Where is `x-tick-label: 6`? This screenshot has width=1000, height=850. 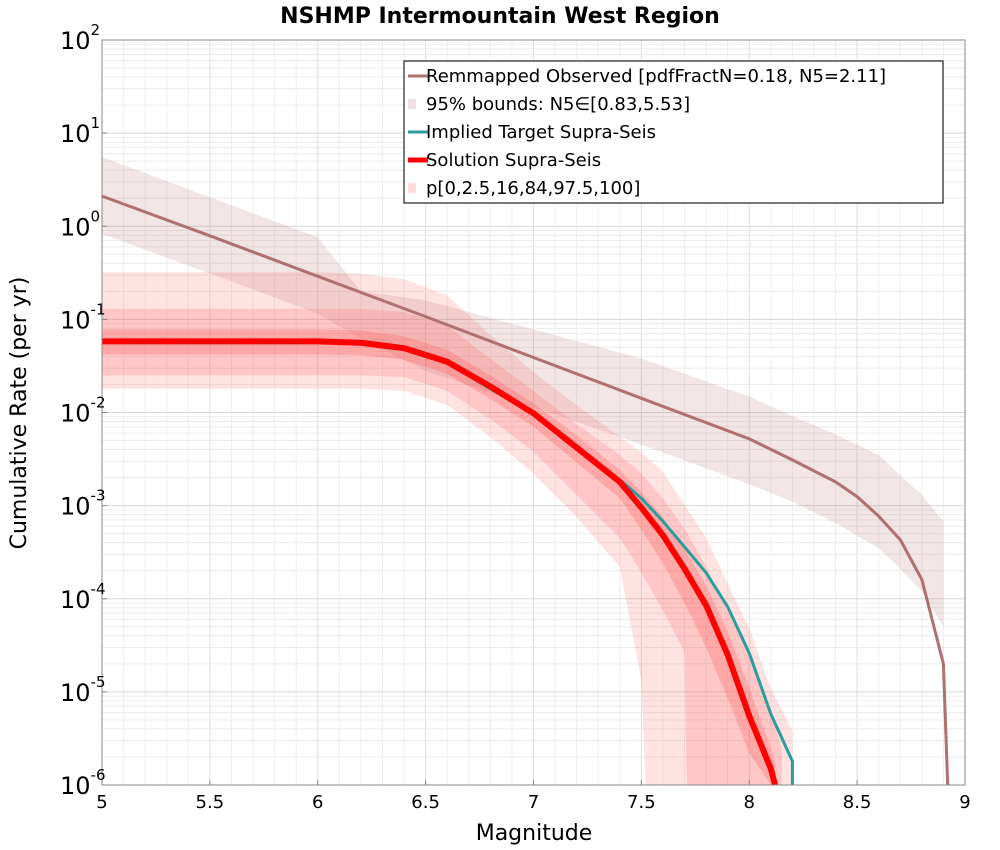
x-tick-label: 6 is located at coordinates (317, 802).